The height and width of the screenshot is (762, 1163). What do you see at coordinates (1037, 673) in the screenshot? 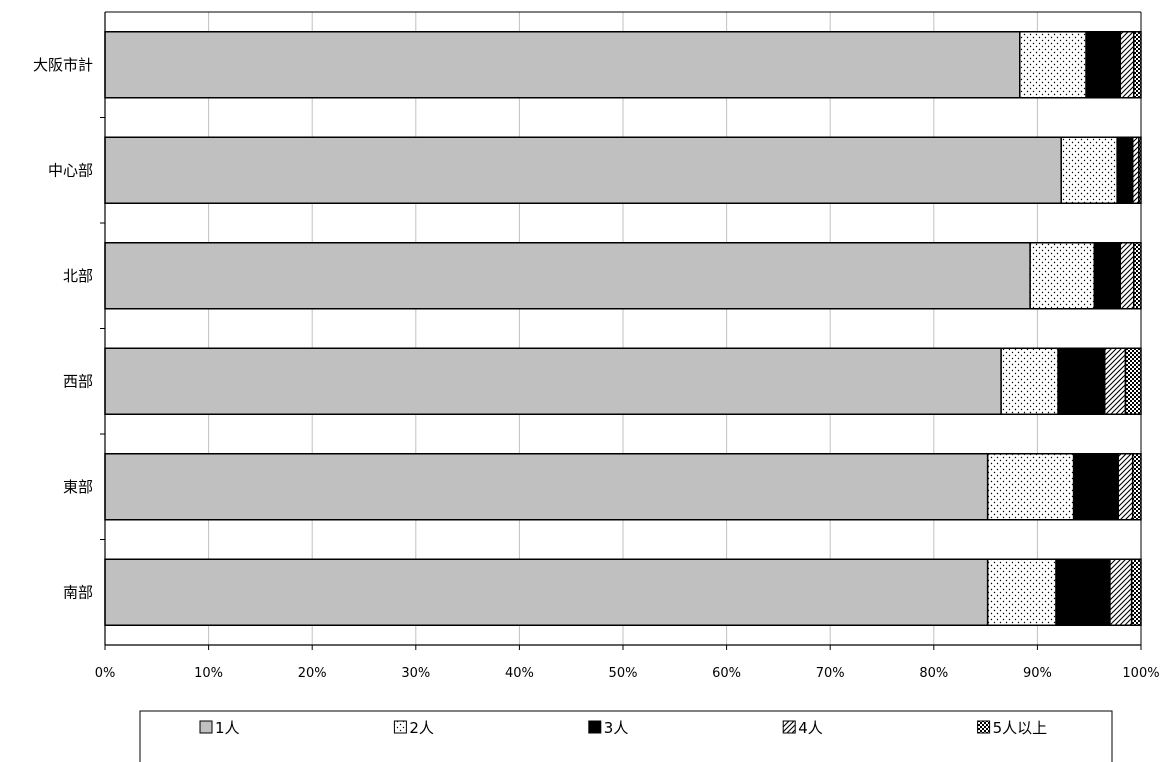
I see `x-tick-label: 90%` at bounding box center [1037, 673].